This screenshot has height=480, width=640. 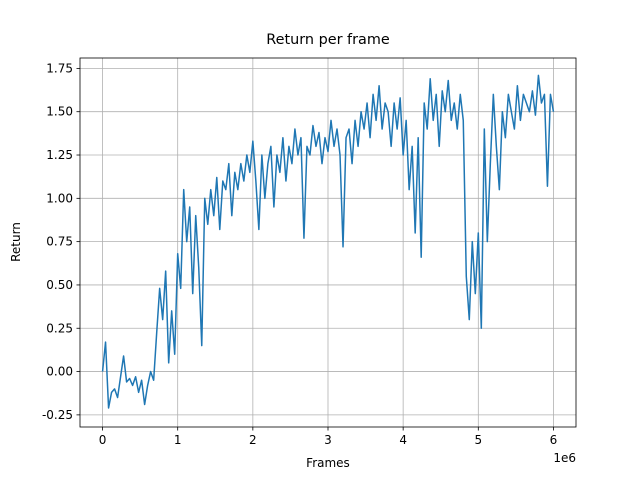 What do you see at coordinates (59, 68) in the screenshot?
I see `y-tick-label: 1.75` at bounding box center [59, 68].